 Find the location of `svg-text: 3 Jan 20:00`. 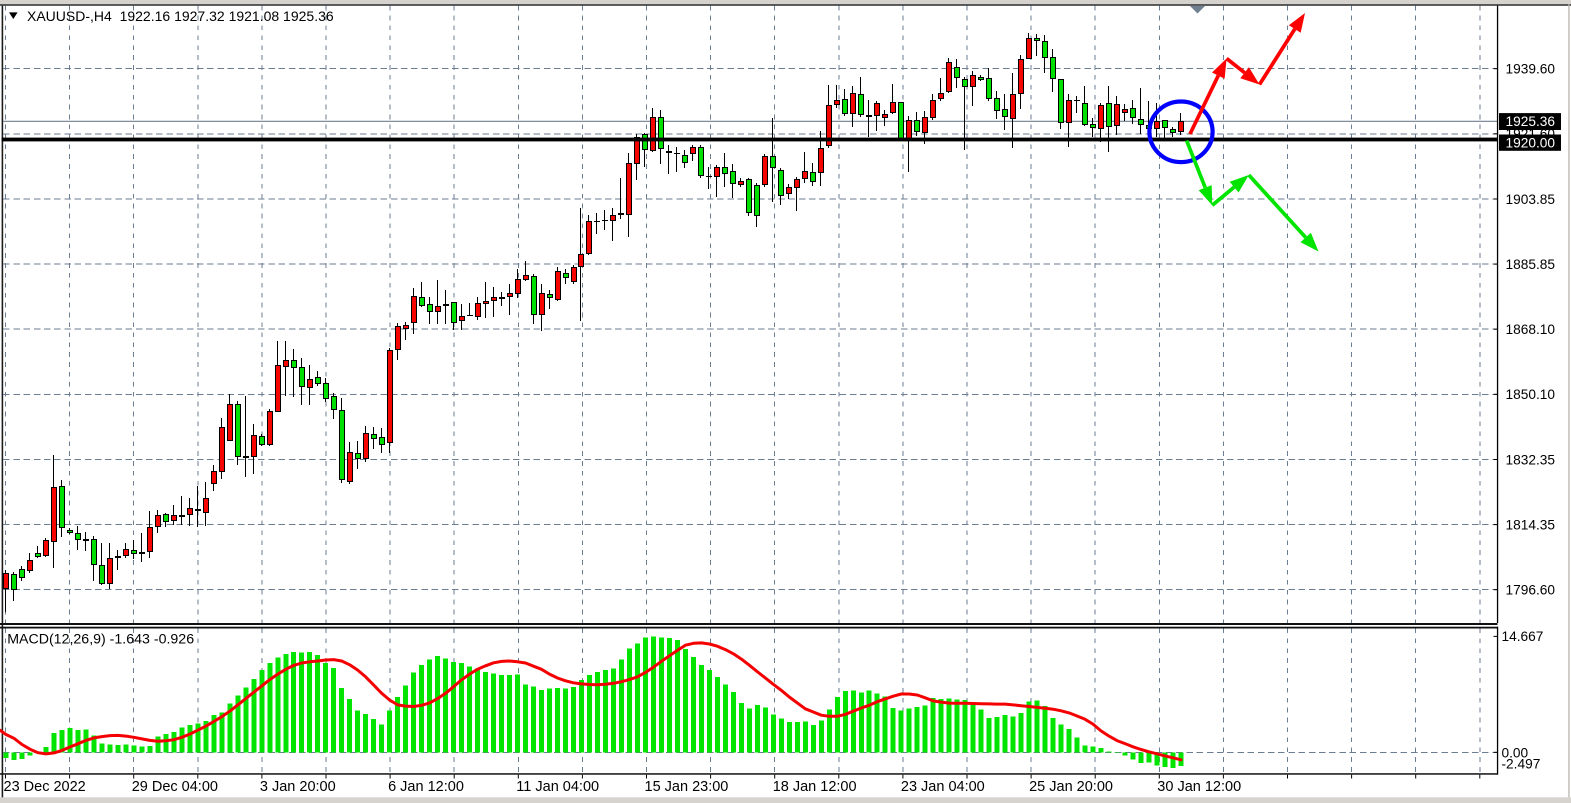

svg-text: 3 Jan 20:00 is located at coordinates (298, 787).